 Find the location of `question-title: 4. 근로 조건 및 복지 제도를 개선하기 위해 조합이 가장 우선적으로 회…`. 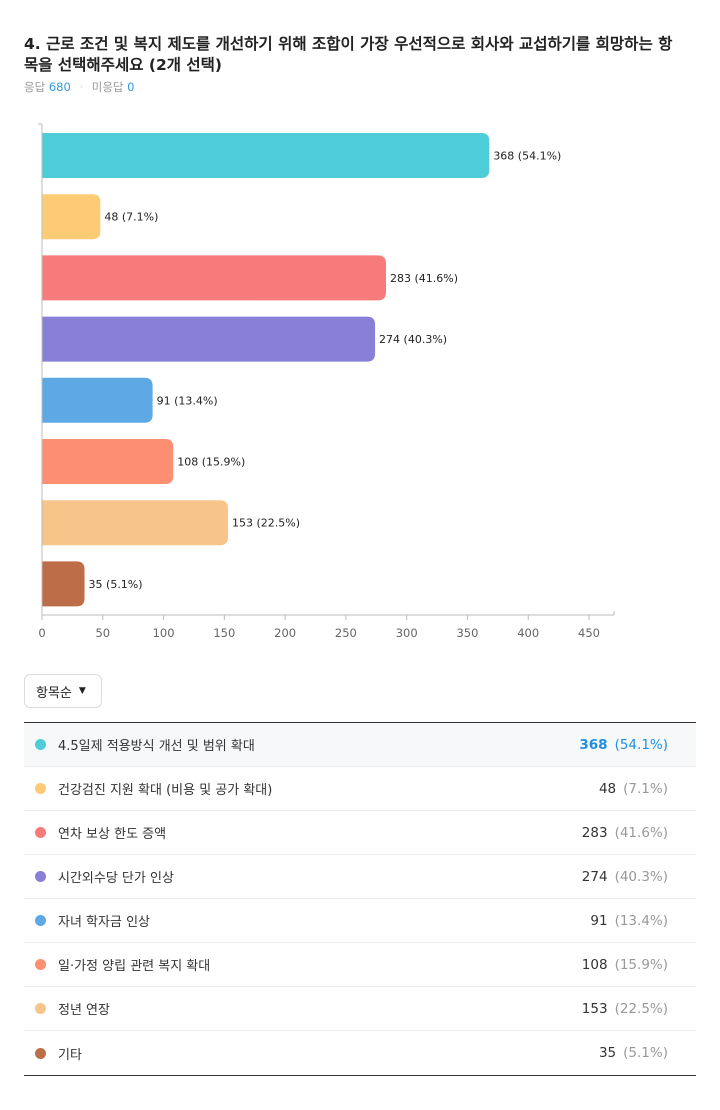

question-title: 4. 근로 조건 및 복지 제도를 개선하기 위해 조합이 가장 우선적으로 회… is located at coordinates (348, 54).